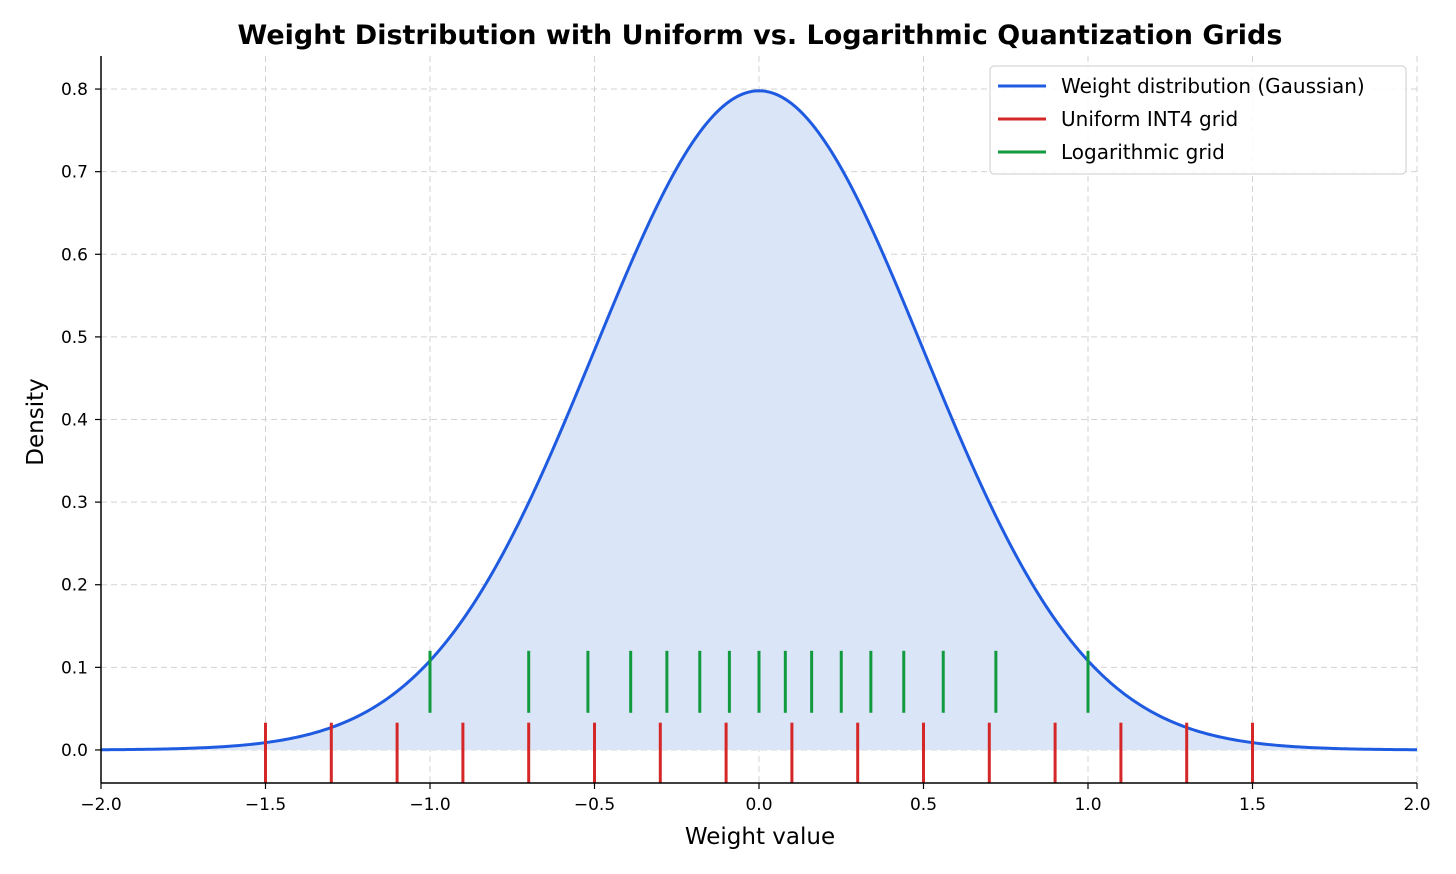 The width and height of the screenshot is (1456, 874). What do you see at coordinates (429, 805) in the screenshot?
I see `x-tick-label: −1.0` at bounding box center [429, 805].